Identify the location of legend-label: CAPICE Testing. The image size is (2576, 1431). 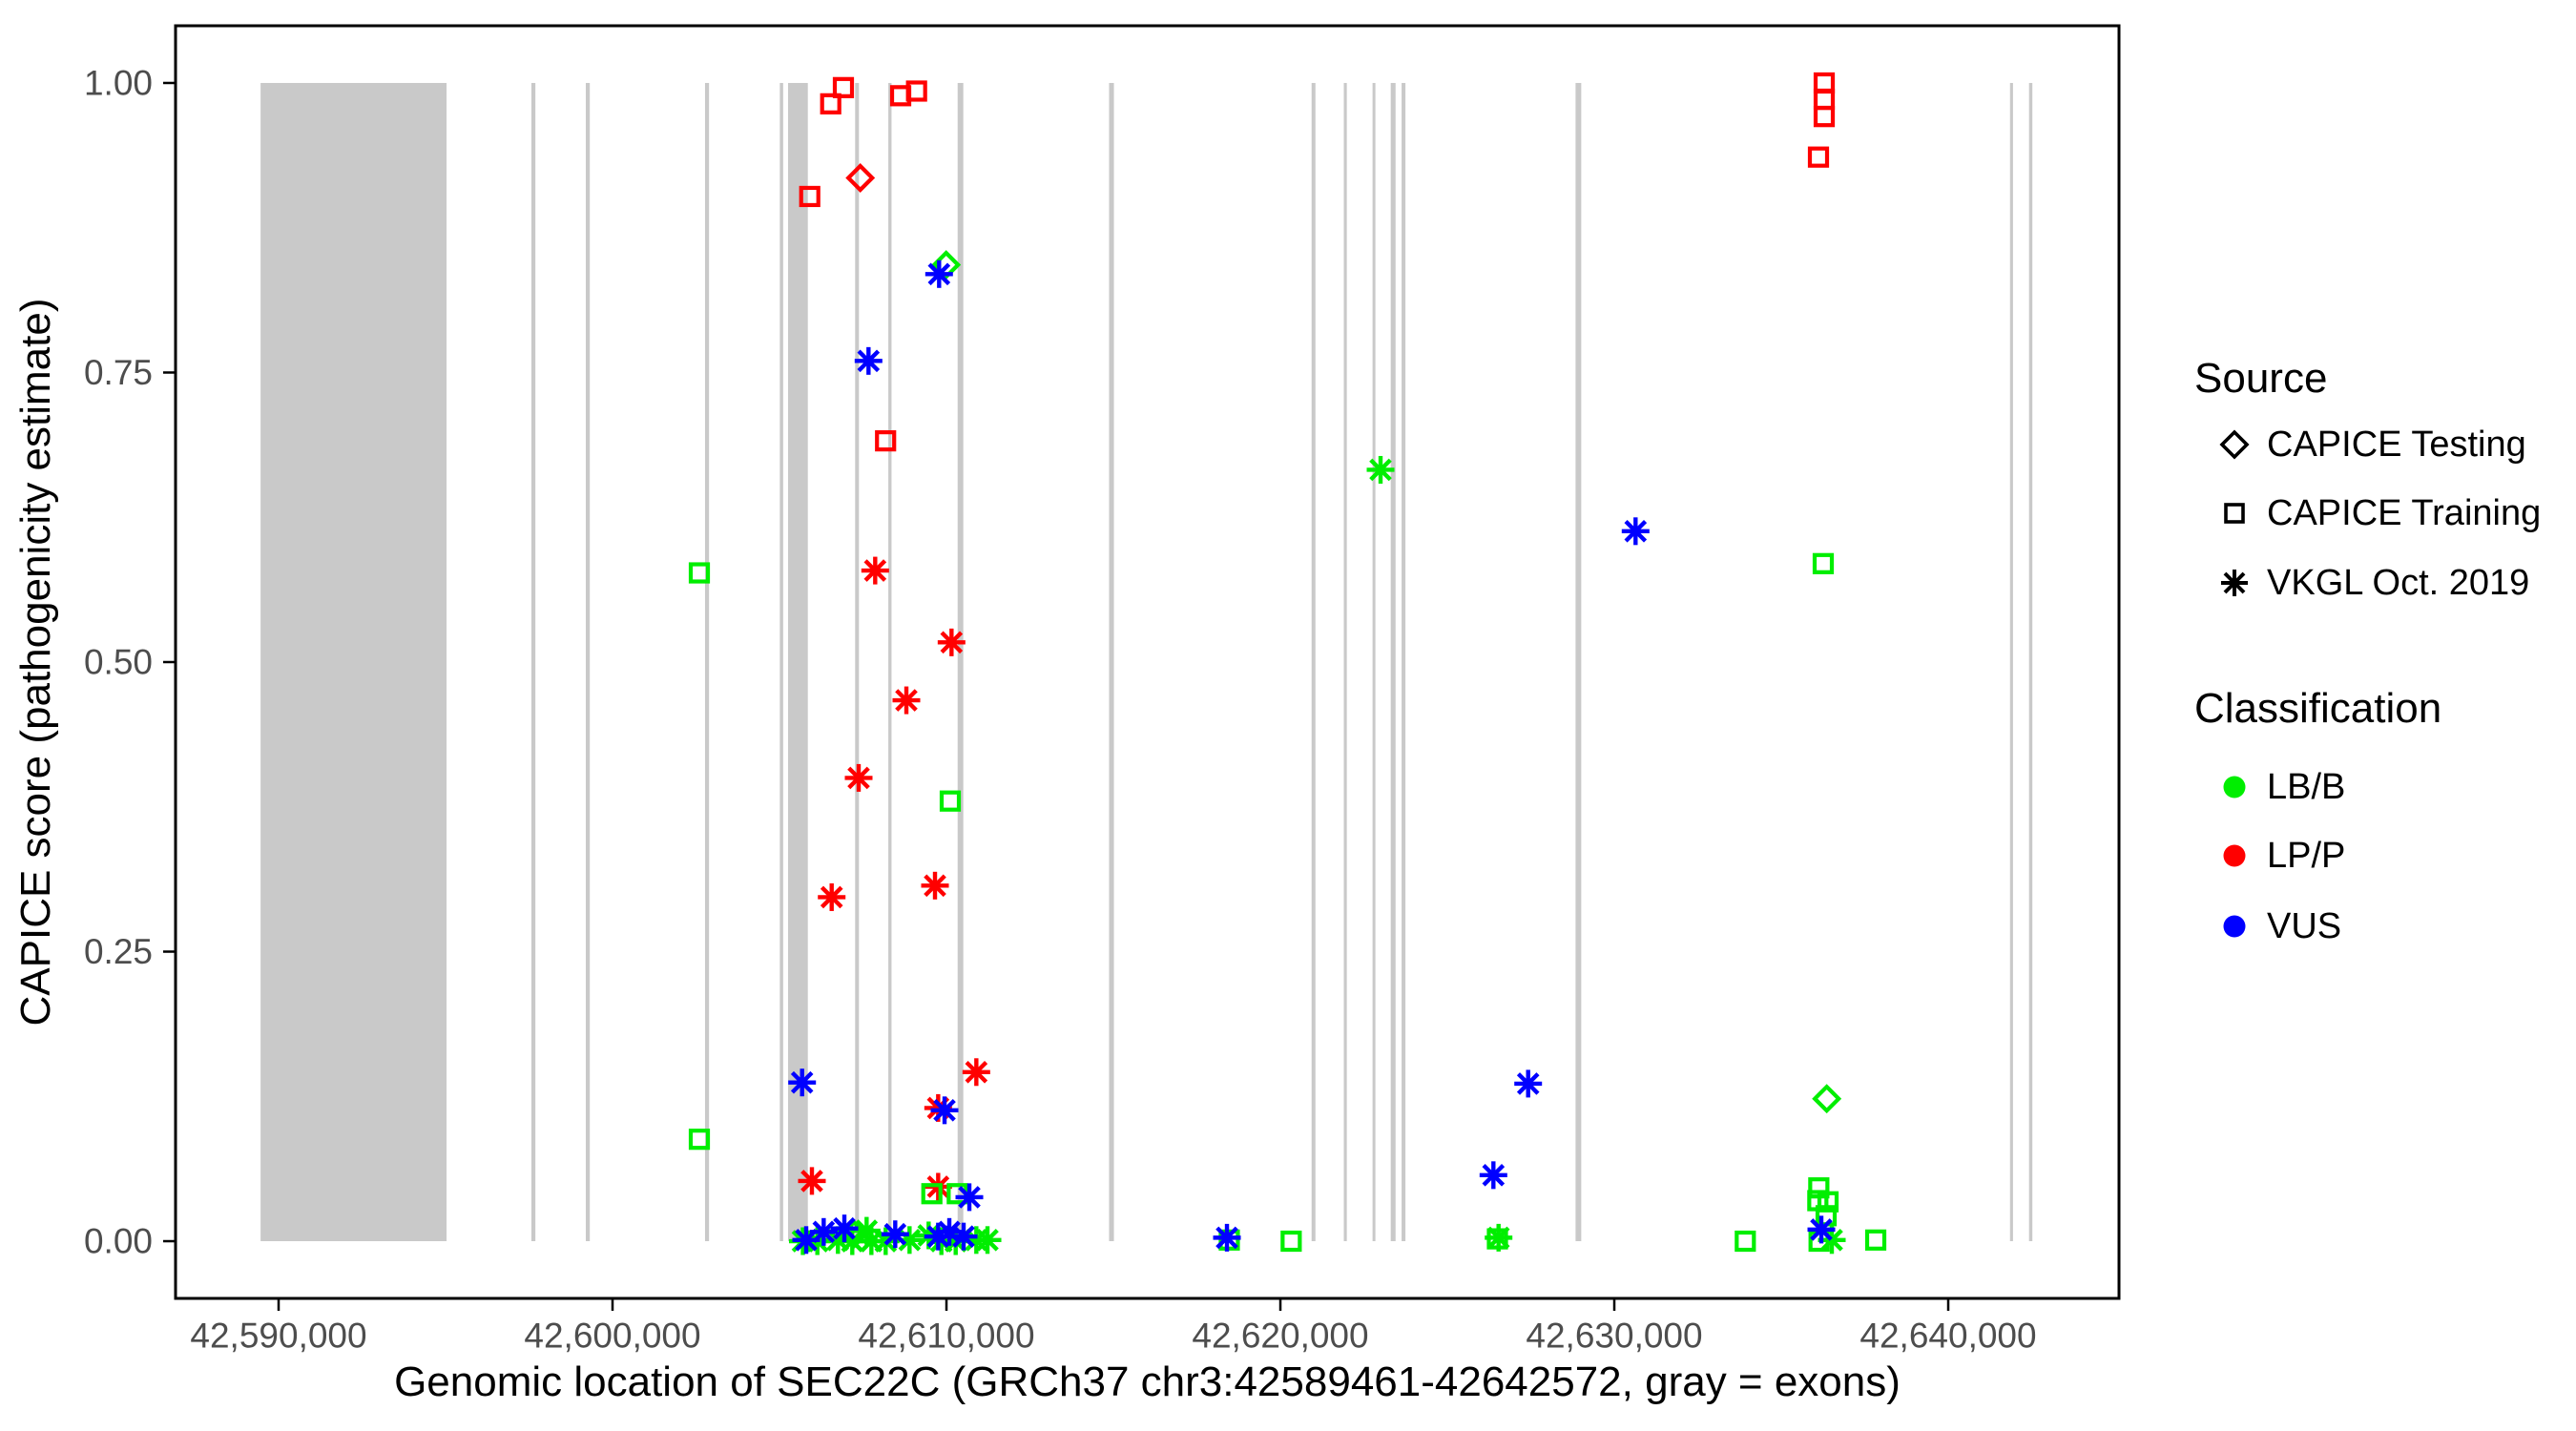
(2396, 444).